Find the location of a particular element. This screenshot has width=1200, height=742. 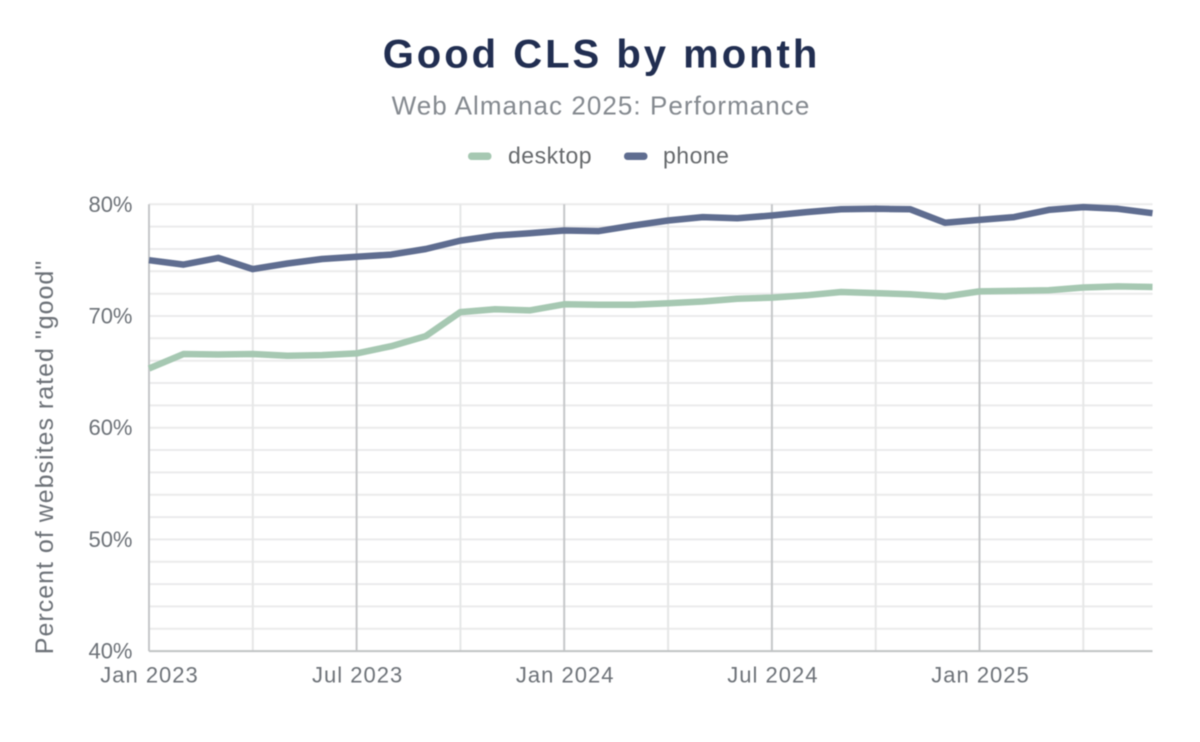

svg-text: Web Almanac 2025: Performance is located at coordinates (601, 106).